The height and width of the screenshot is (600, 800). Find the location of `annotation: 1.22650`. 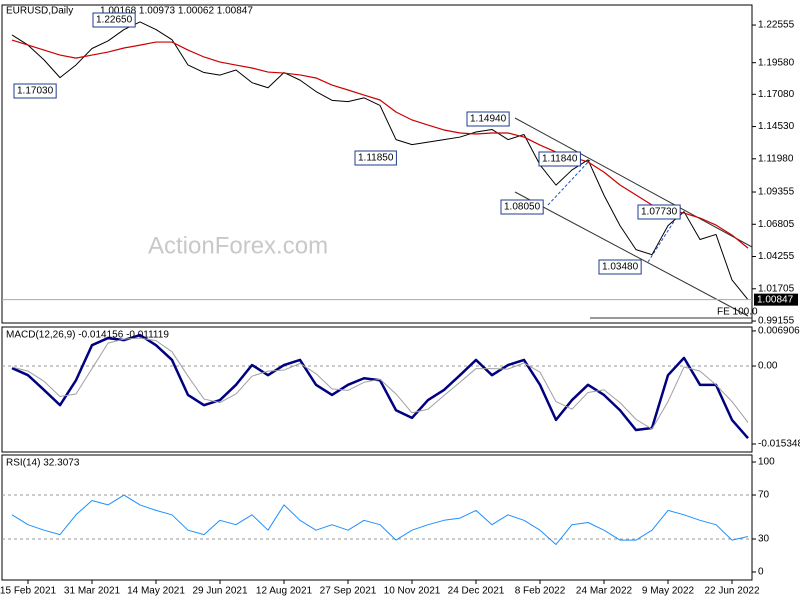

annotation: 1.22650 is located at coordinates (114, 20).